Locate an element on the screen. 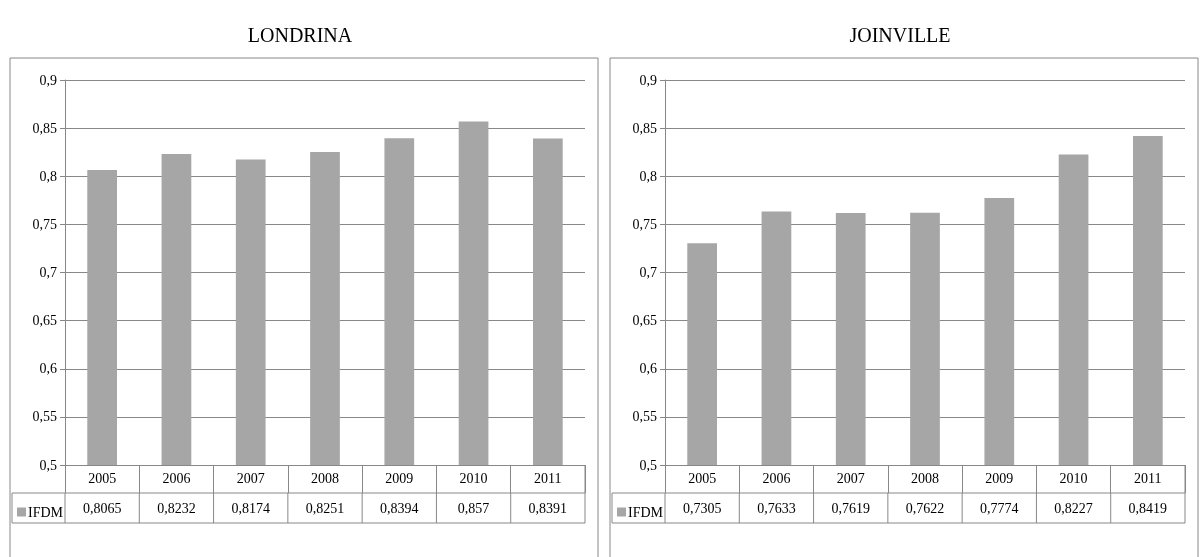  data-label: 0,8227 is located at coordinates (1073, 508).